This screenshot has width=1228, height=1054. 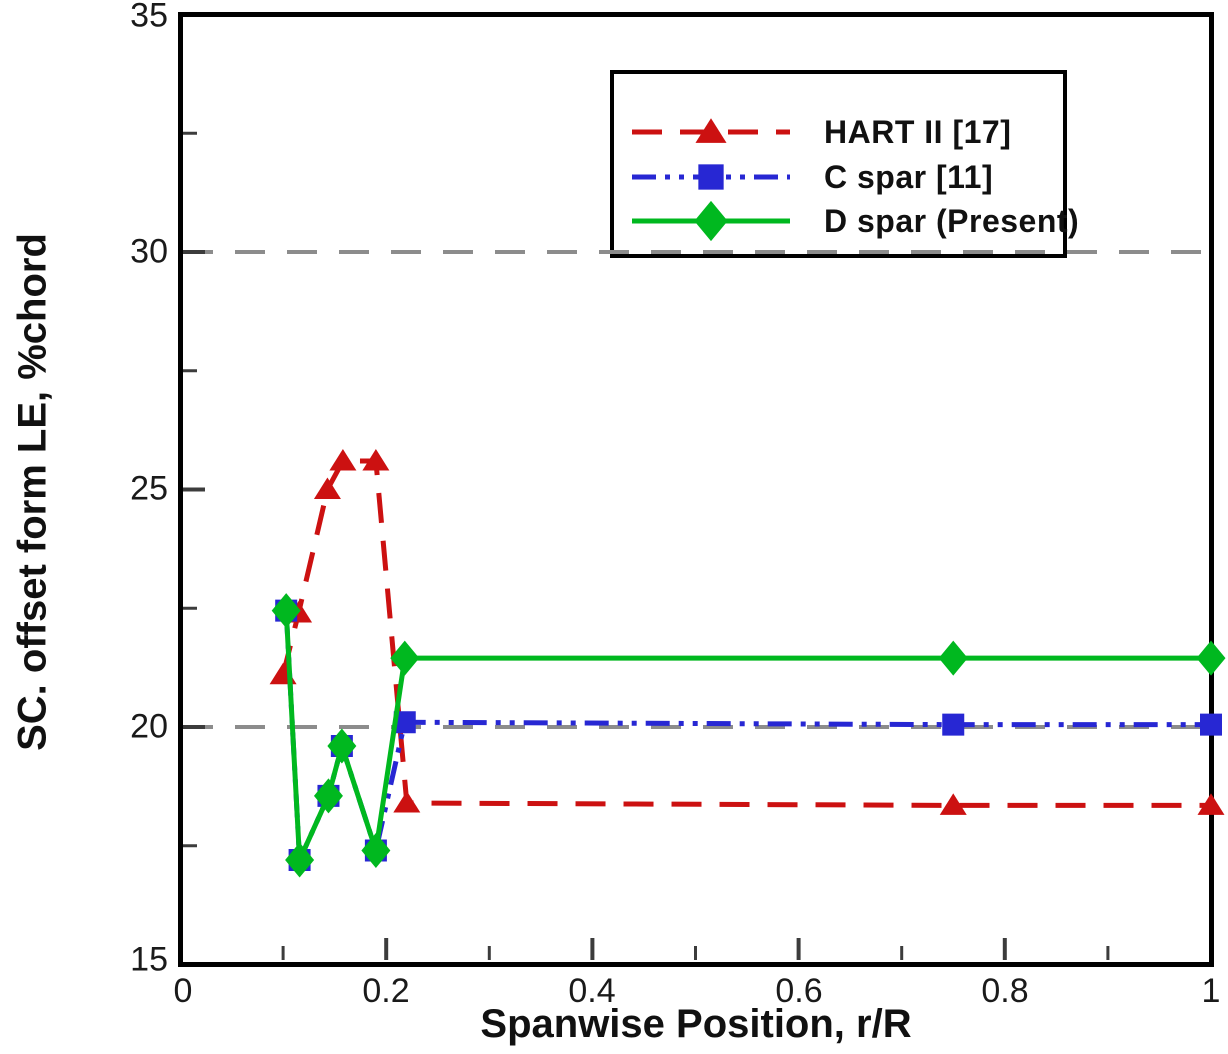 What do you see at coordinates (149, 726) in the screenshot?
I see `y-tick-label: 20` at bounding box center [149, 726].